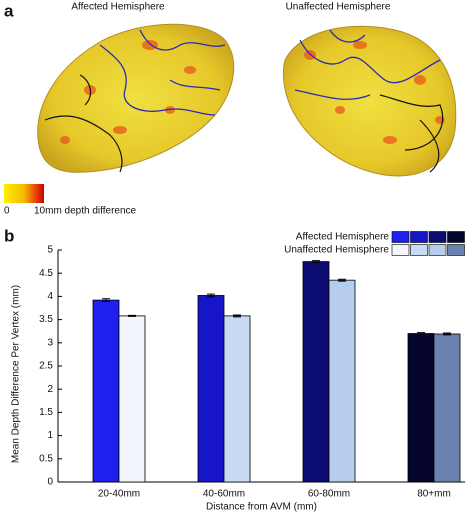 This screenshot has width=472, height=514. I want to click on x-tick-label: 20-40mm, so click(119, 494).